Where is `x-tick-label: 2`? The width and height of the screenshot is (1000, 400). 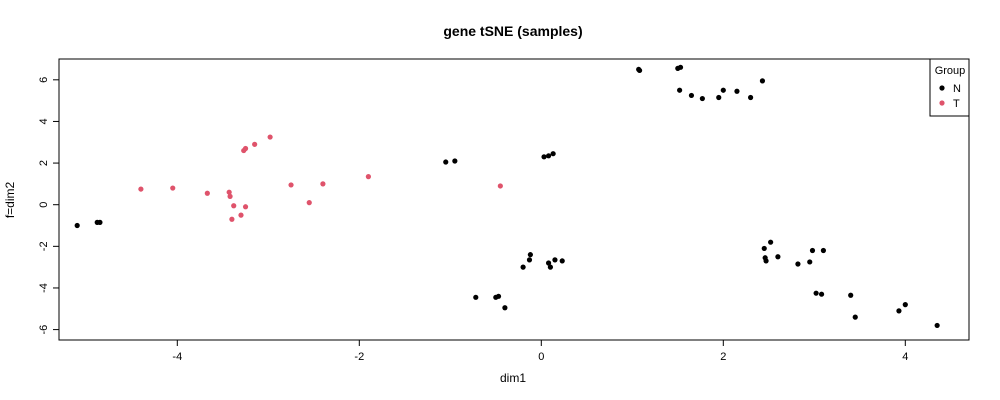
x-tick-label: 2 is located at coordinates (723, 357).